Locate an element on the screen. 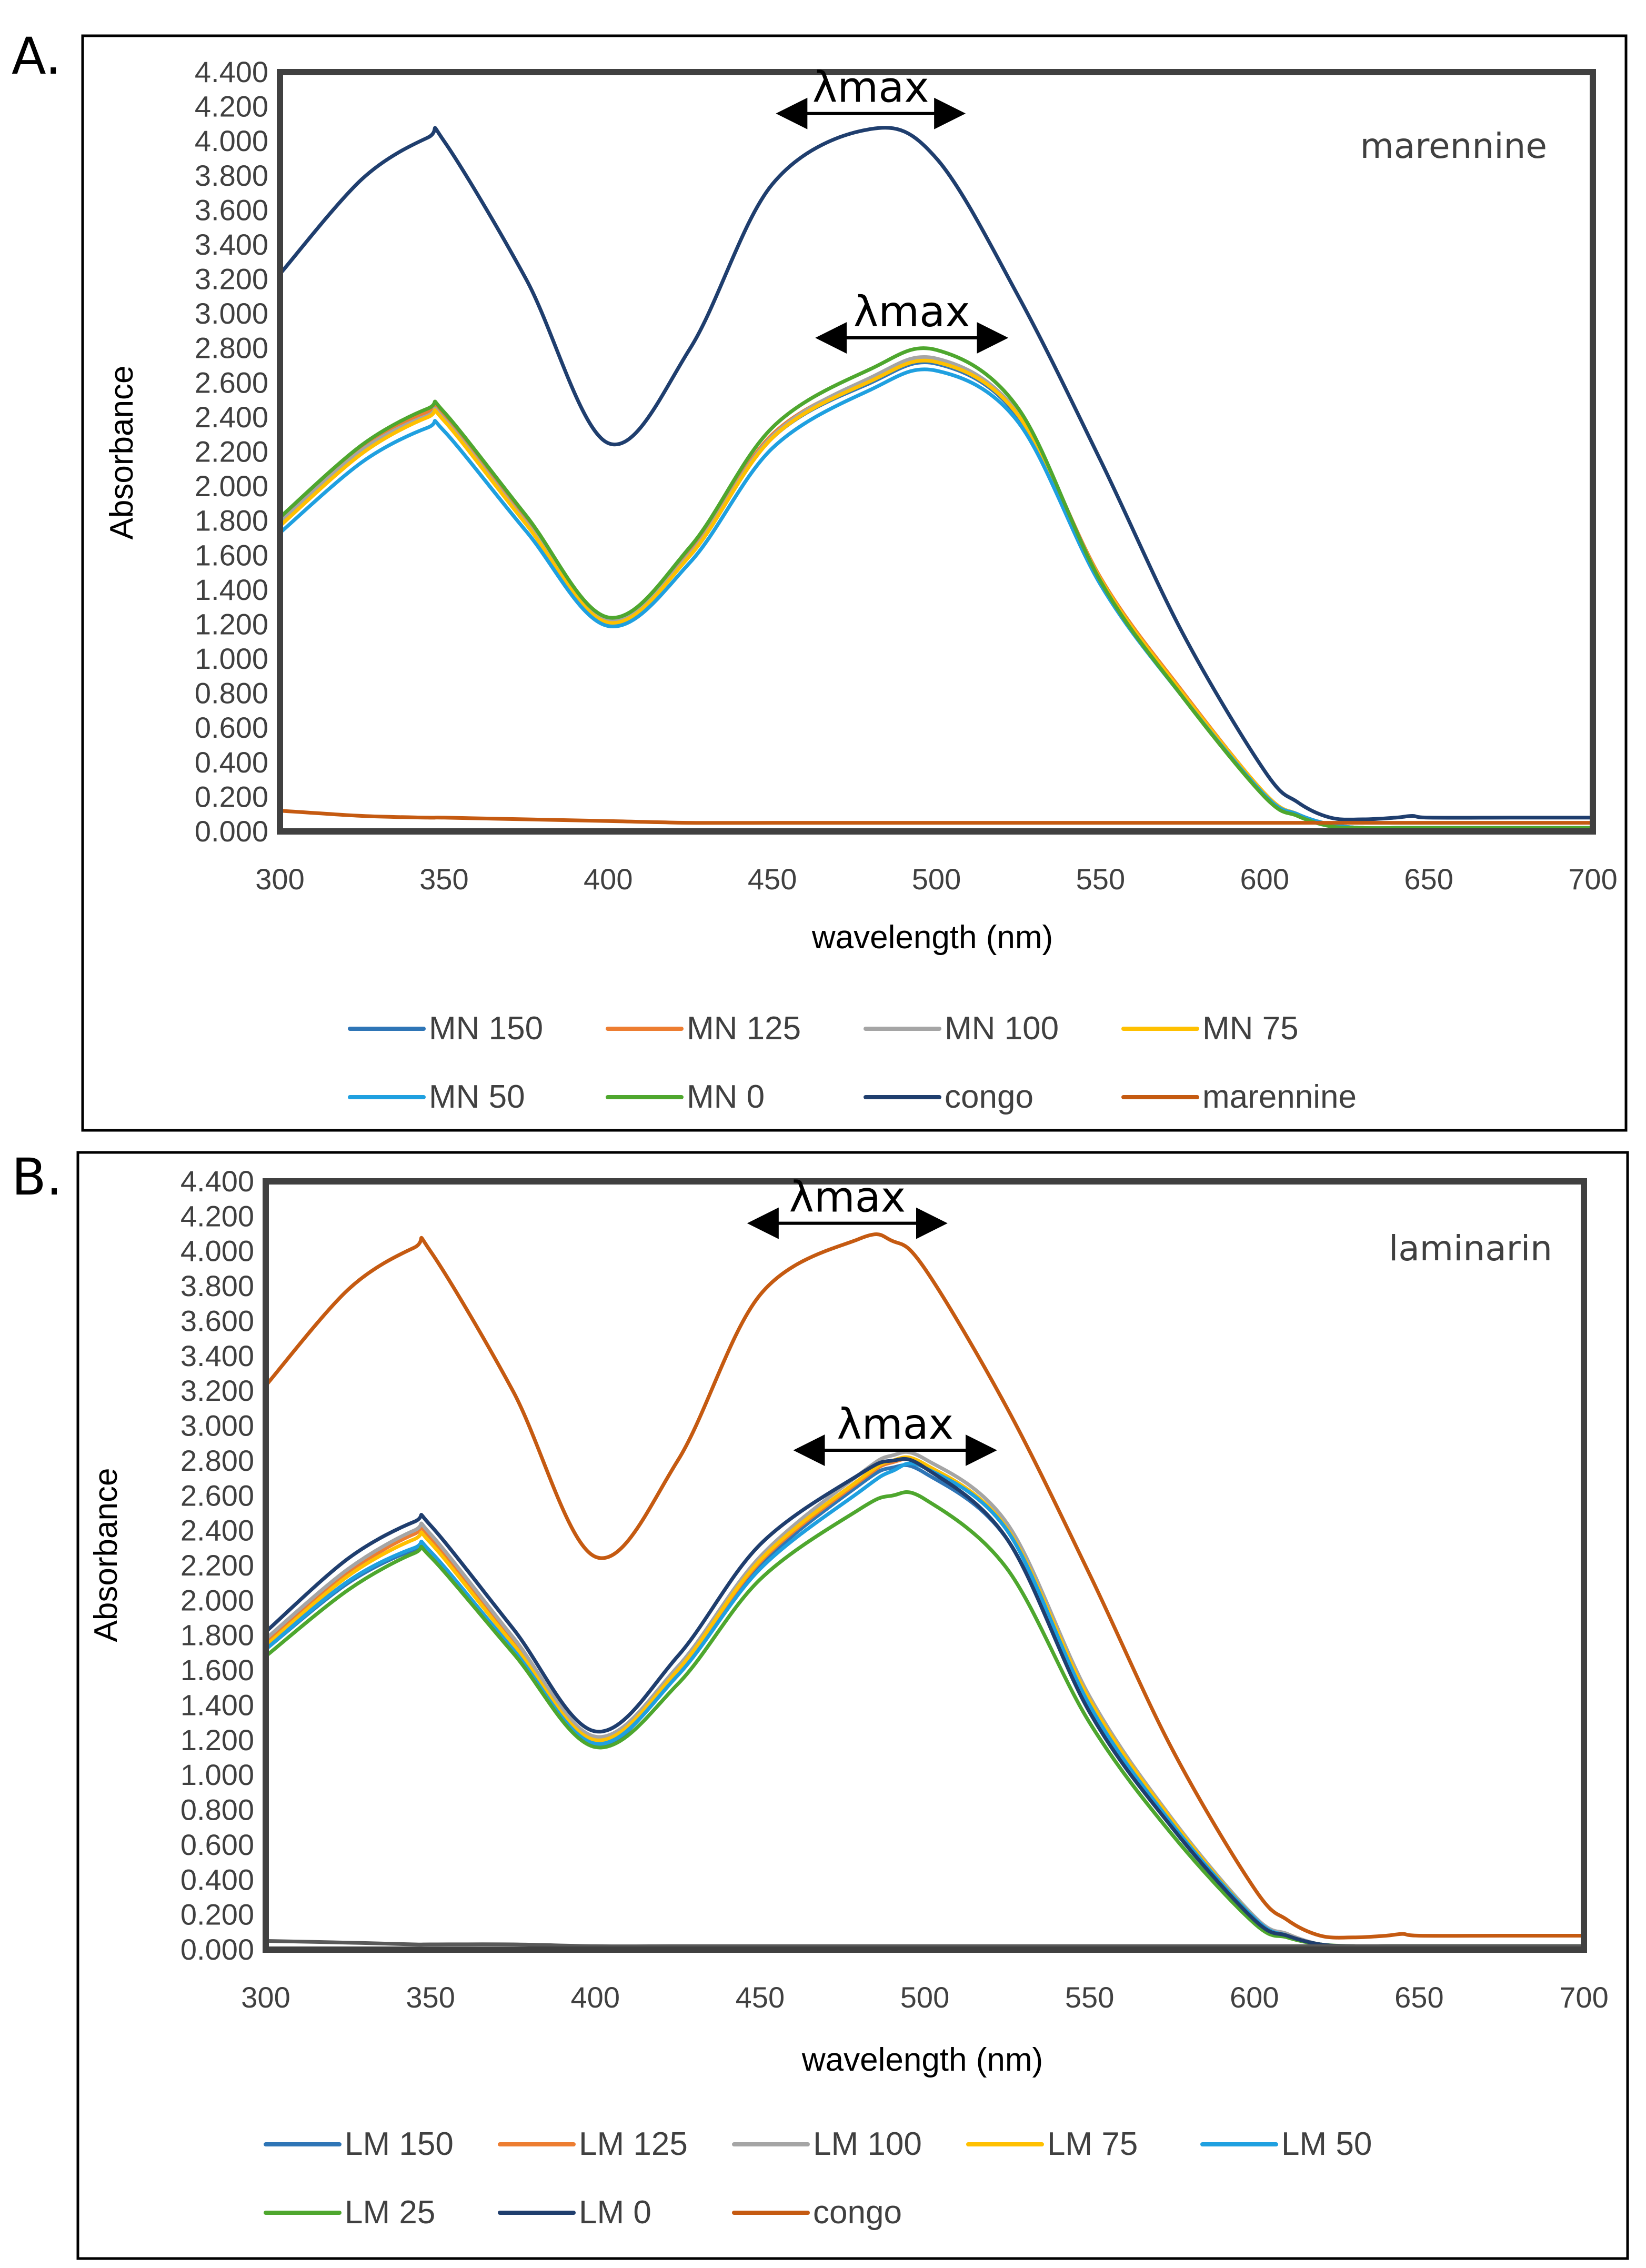 This screenshot has height=2268, width=1646. panel-a-legend-label: MN 125 is located at coordinates (744, 1028).